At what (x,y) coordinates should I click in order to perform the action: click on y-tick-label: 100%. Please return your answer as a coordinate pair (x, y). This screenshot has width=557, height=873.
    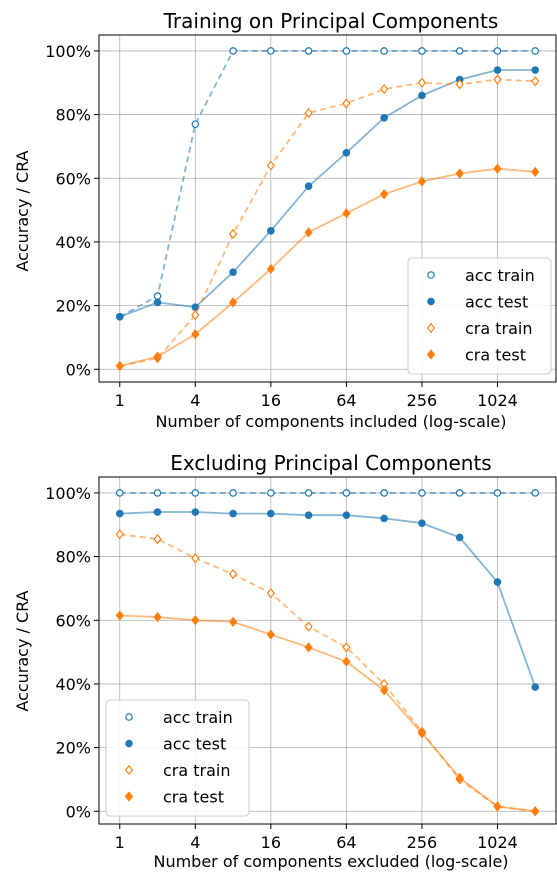
    Looking at the image, I should click on (68, 51).